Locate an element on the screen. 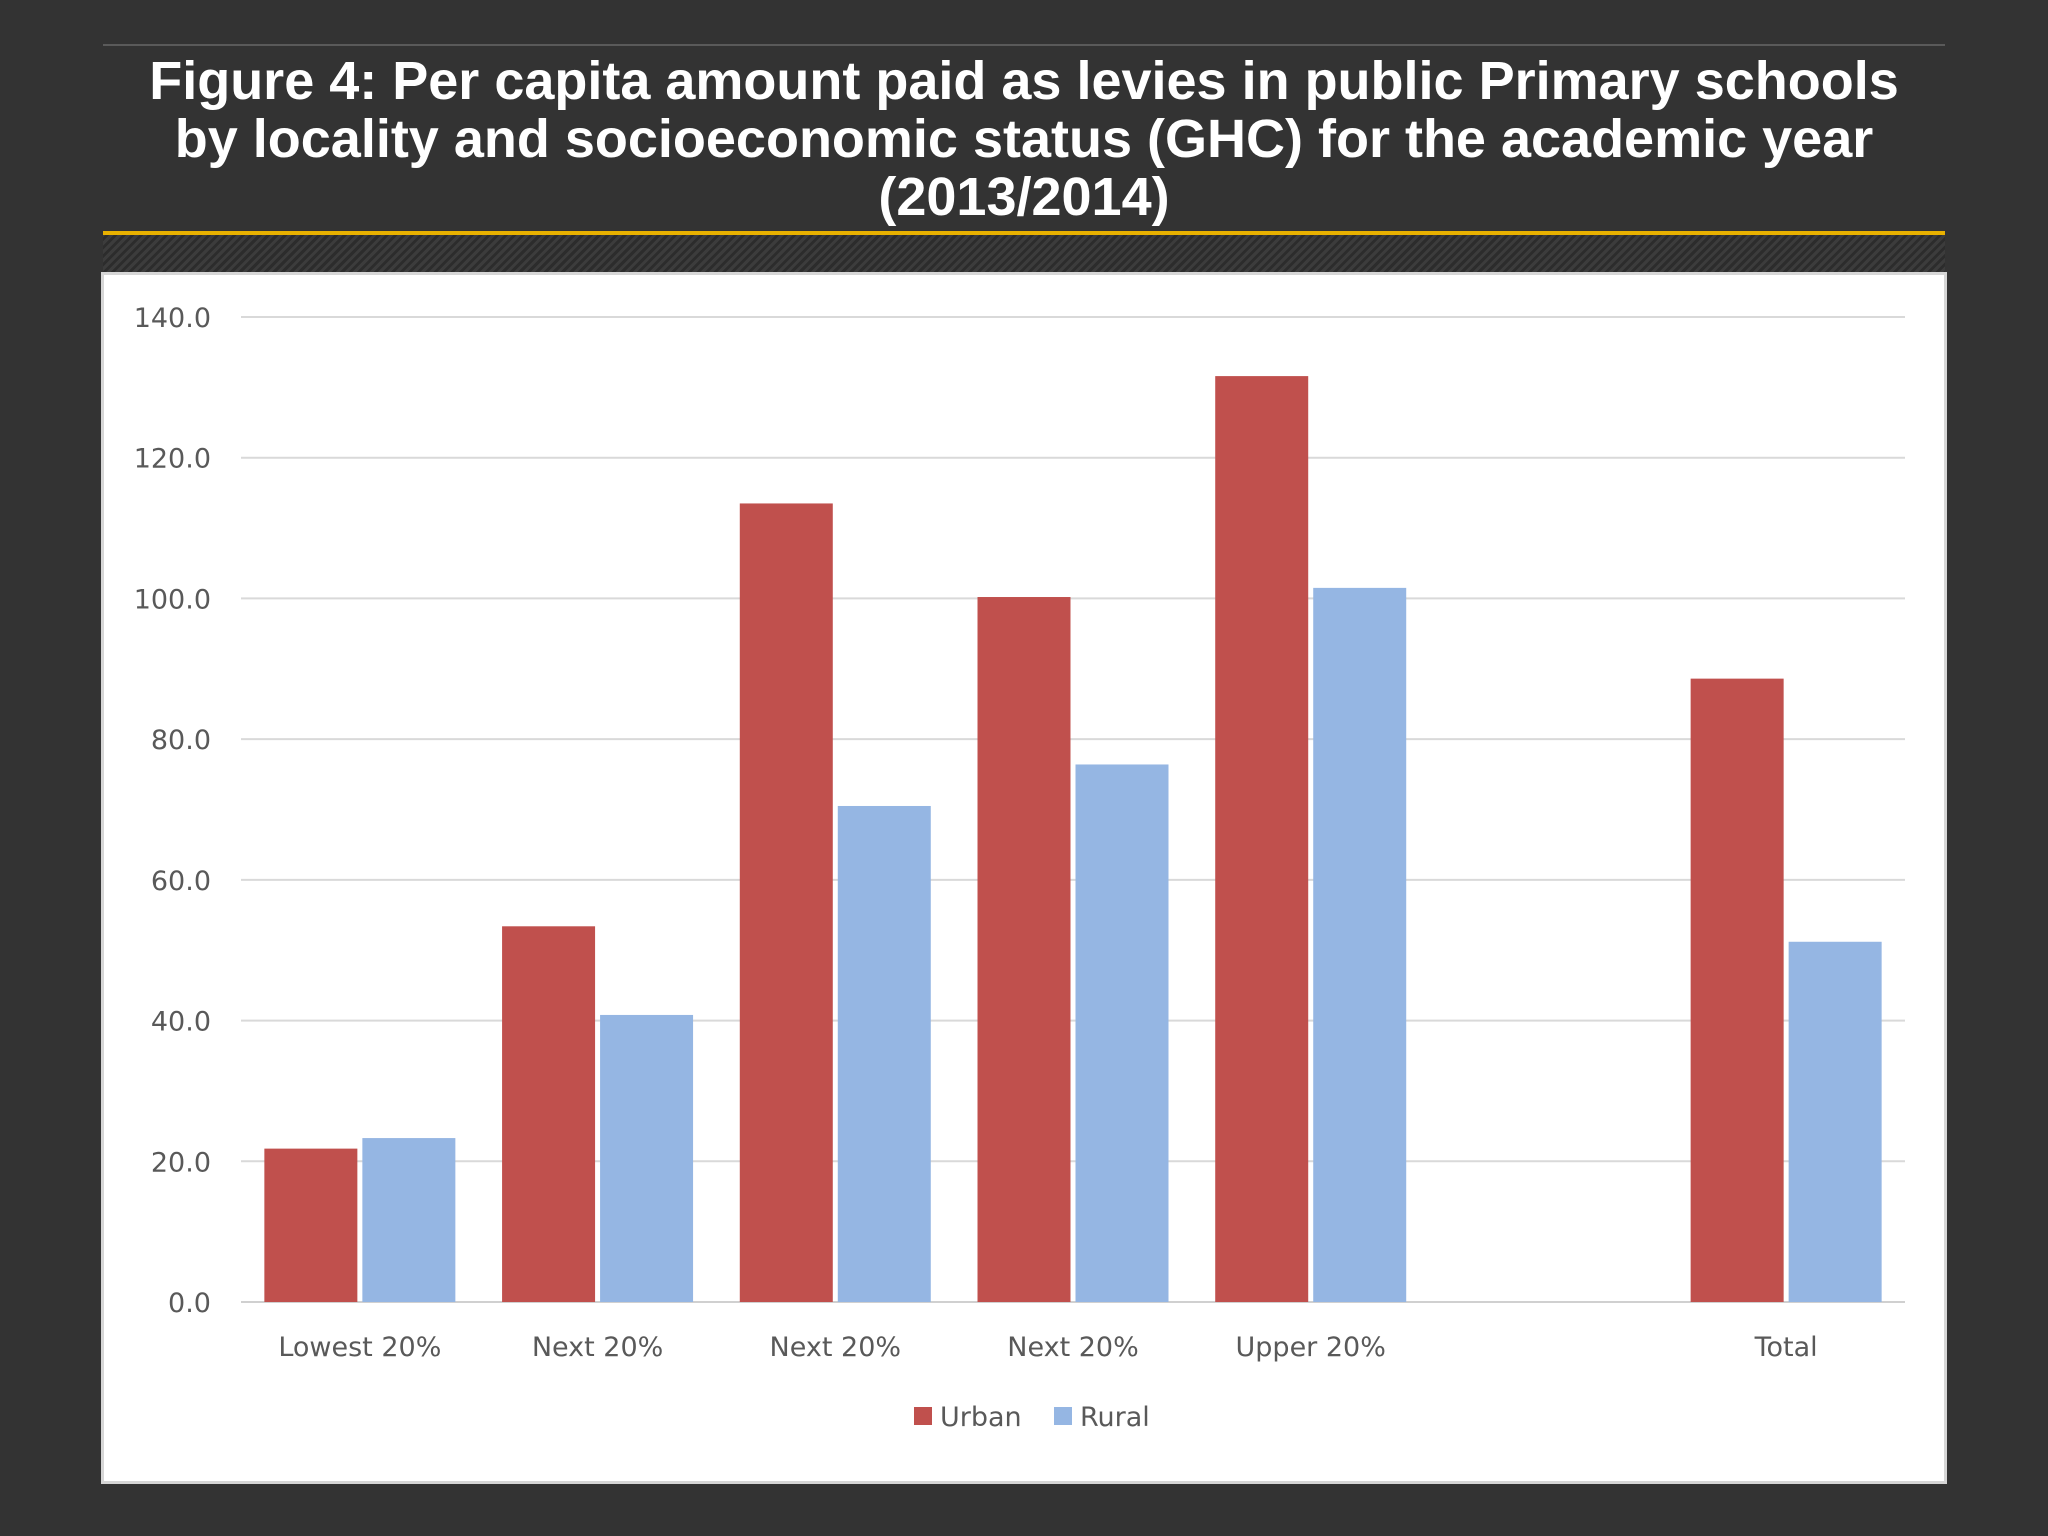  y-tick-label: 120.0 is located at coordinates (172, 459).